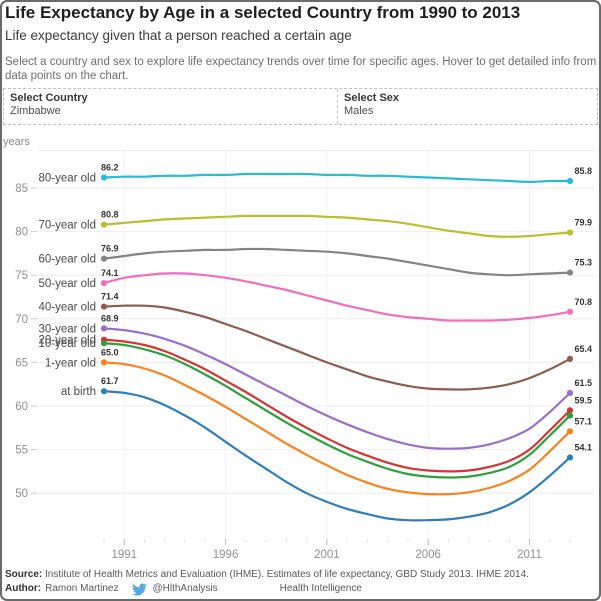 This screenshot has width=601, height=601. Describe the element at coordinates (583, 171) in the screenshot. I see `end-value-label-80-year-old: 85.8` at that location.